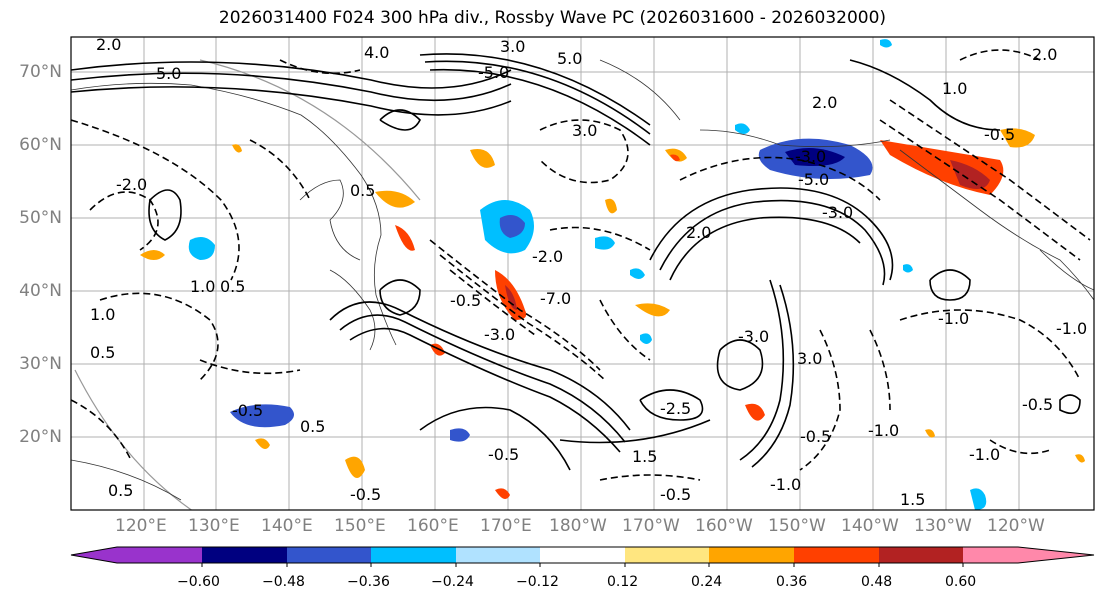  I want to click on lon-label: 160°W, so click(724, 526).